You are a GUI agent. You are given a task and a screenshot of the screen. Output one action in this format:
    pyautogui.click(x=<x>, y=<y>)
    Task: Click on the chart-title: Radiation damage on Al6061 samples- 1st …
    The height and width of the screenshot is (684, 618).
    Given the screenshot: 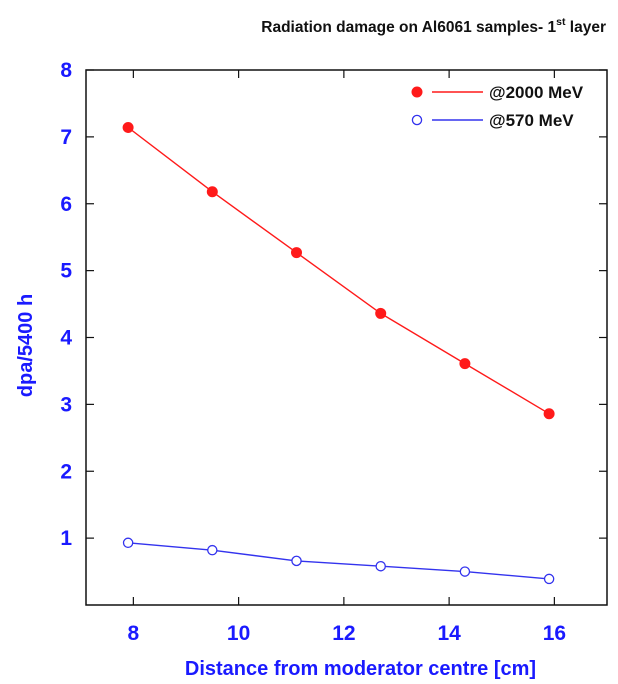 What is the action you would take?
    pyautogui.click(x=433, y=26)
    